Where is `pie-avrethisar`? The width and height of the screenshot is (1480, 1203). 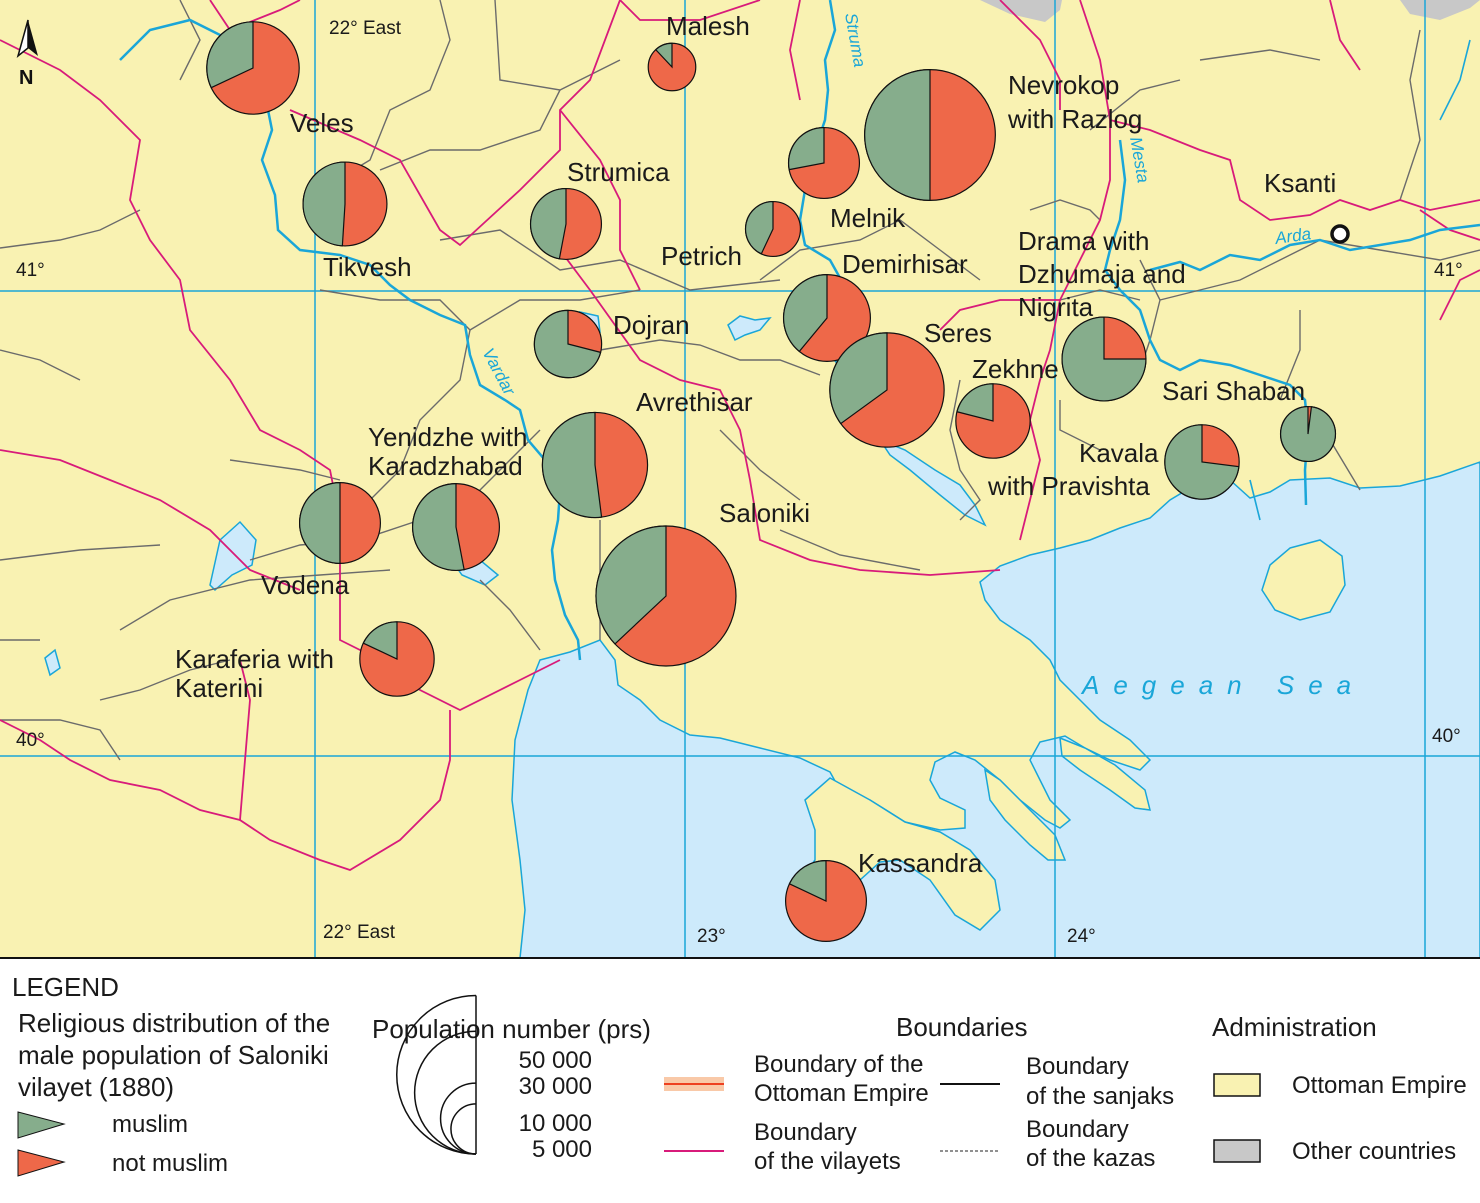 pie-avrethisar is located at coordinates (595, 465).